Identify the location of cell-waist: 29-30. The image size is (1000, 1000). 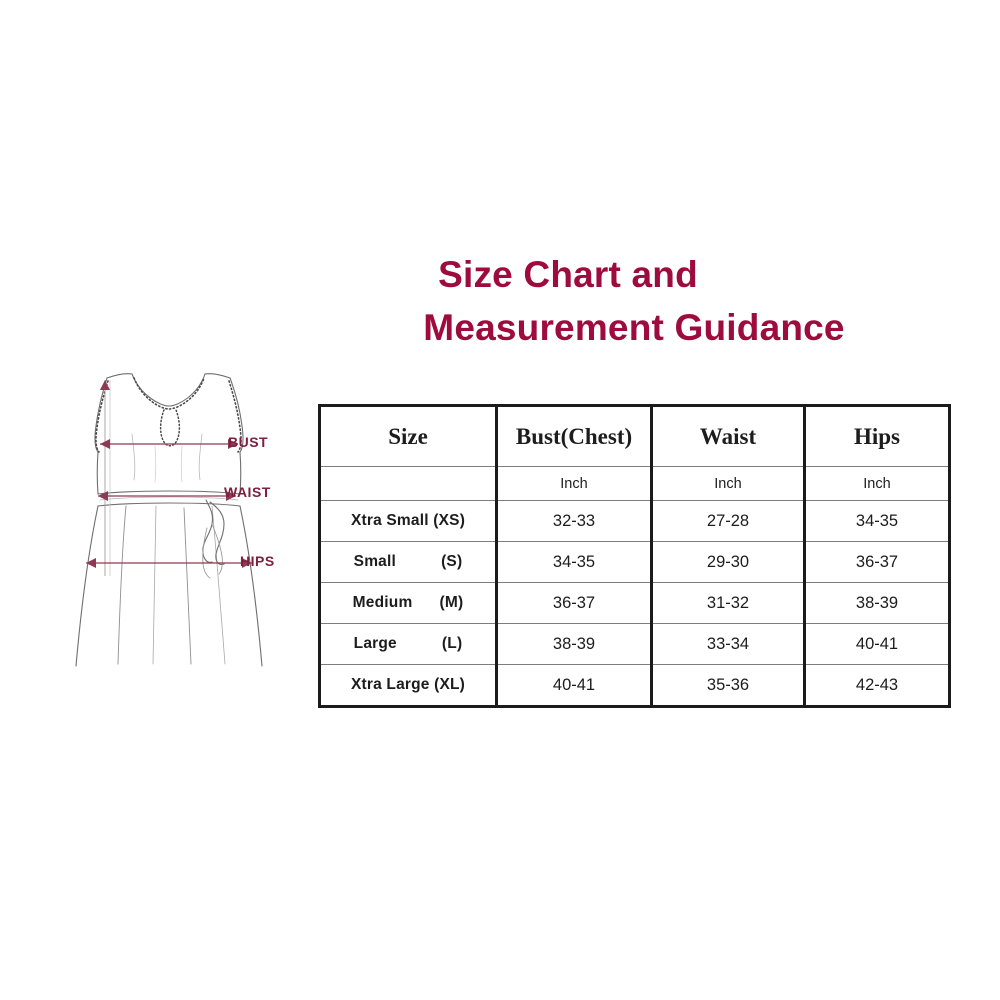
(727, 562).